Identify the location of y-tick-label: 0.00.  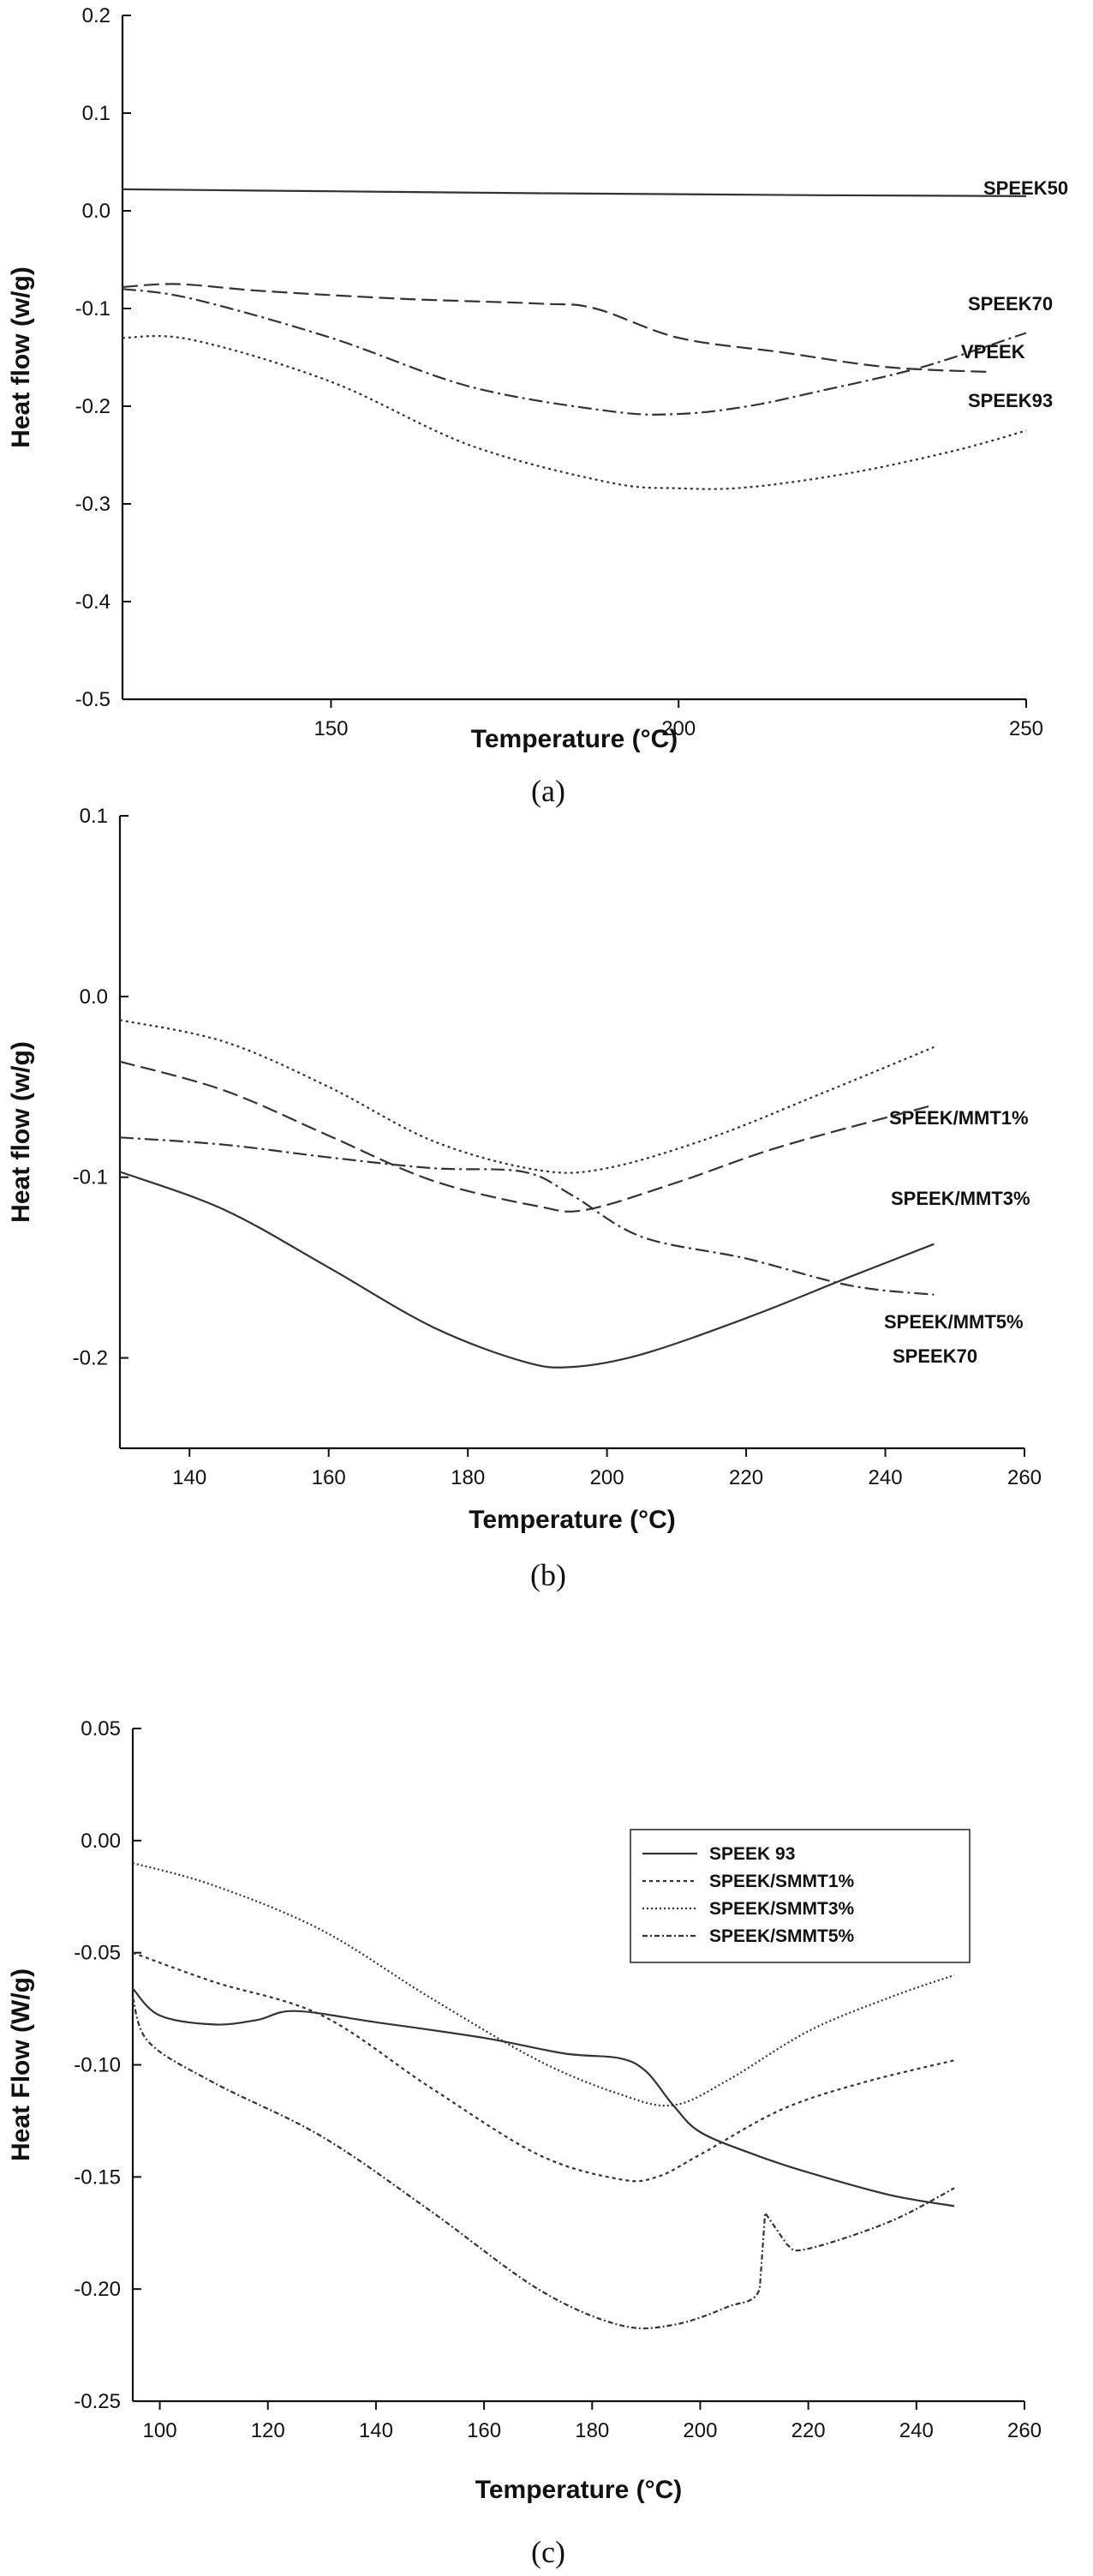
(101, 1842).